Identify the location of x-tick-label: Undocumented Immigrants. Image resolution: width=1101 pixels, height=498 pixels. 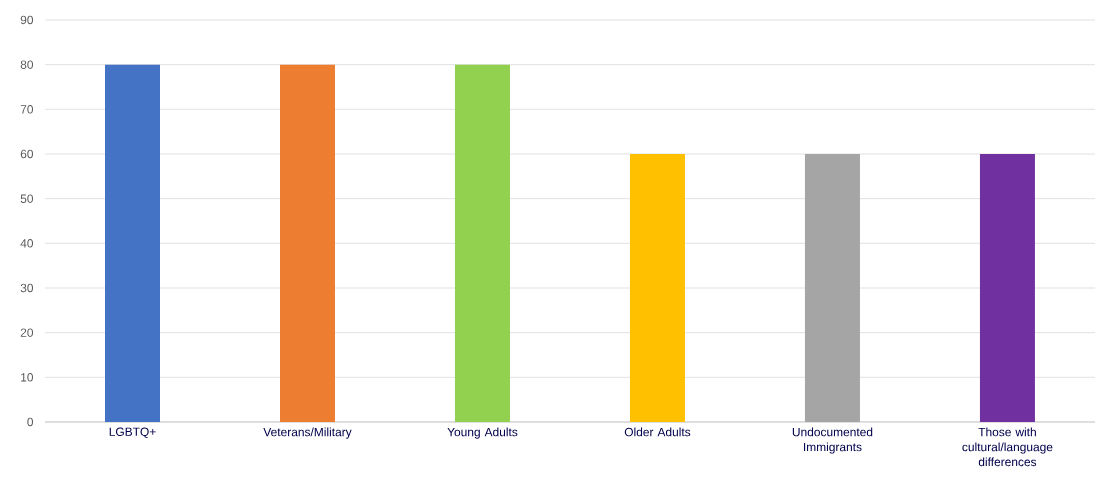
(832, 440).